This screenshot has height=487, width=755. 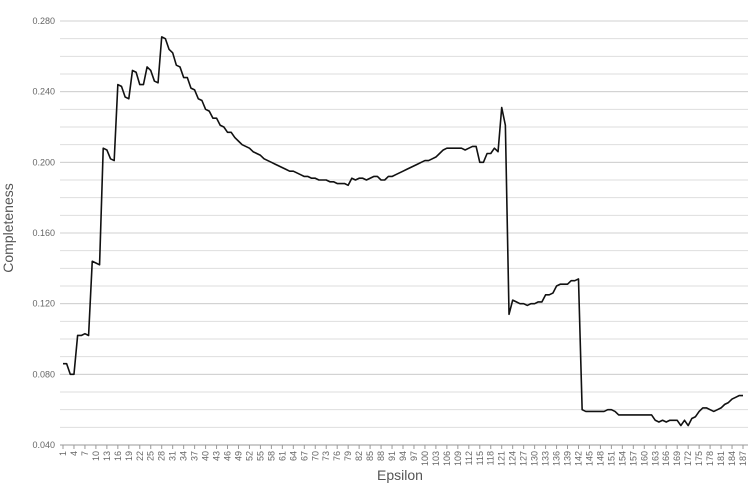 What do you see at coordinates (304, 456) in the screenshot?
I see `x-tick-label: 67` at bounding box center [304, 456].